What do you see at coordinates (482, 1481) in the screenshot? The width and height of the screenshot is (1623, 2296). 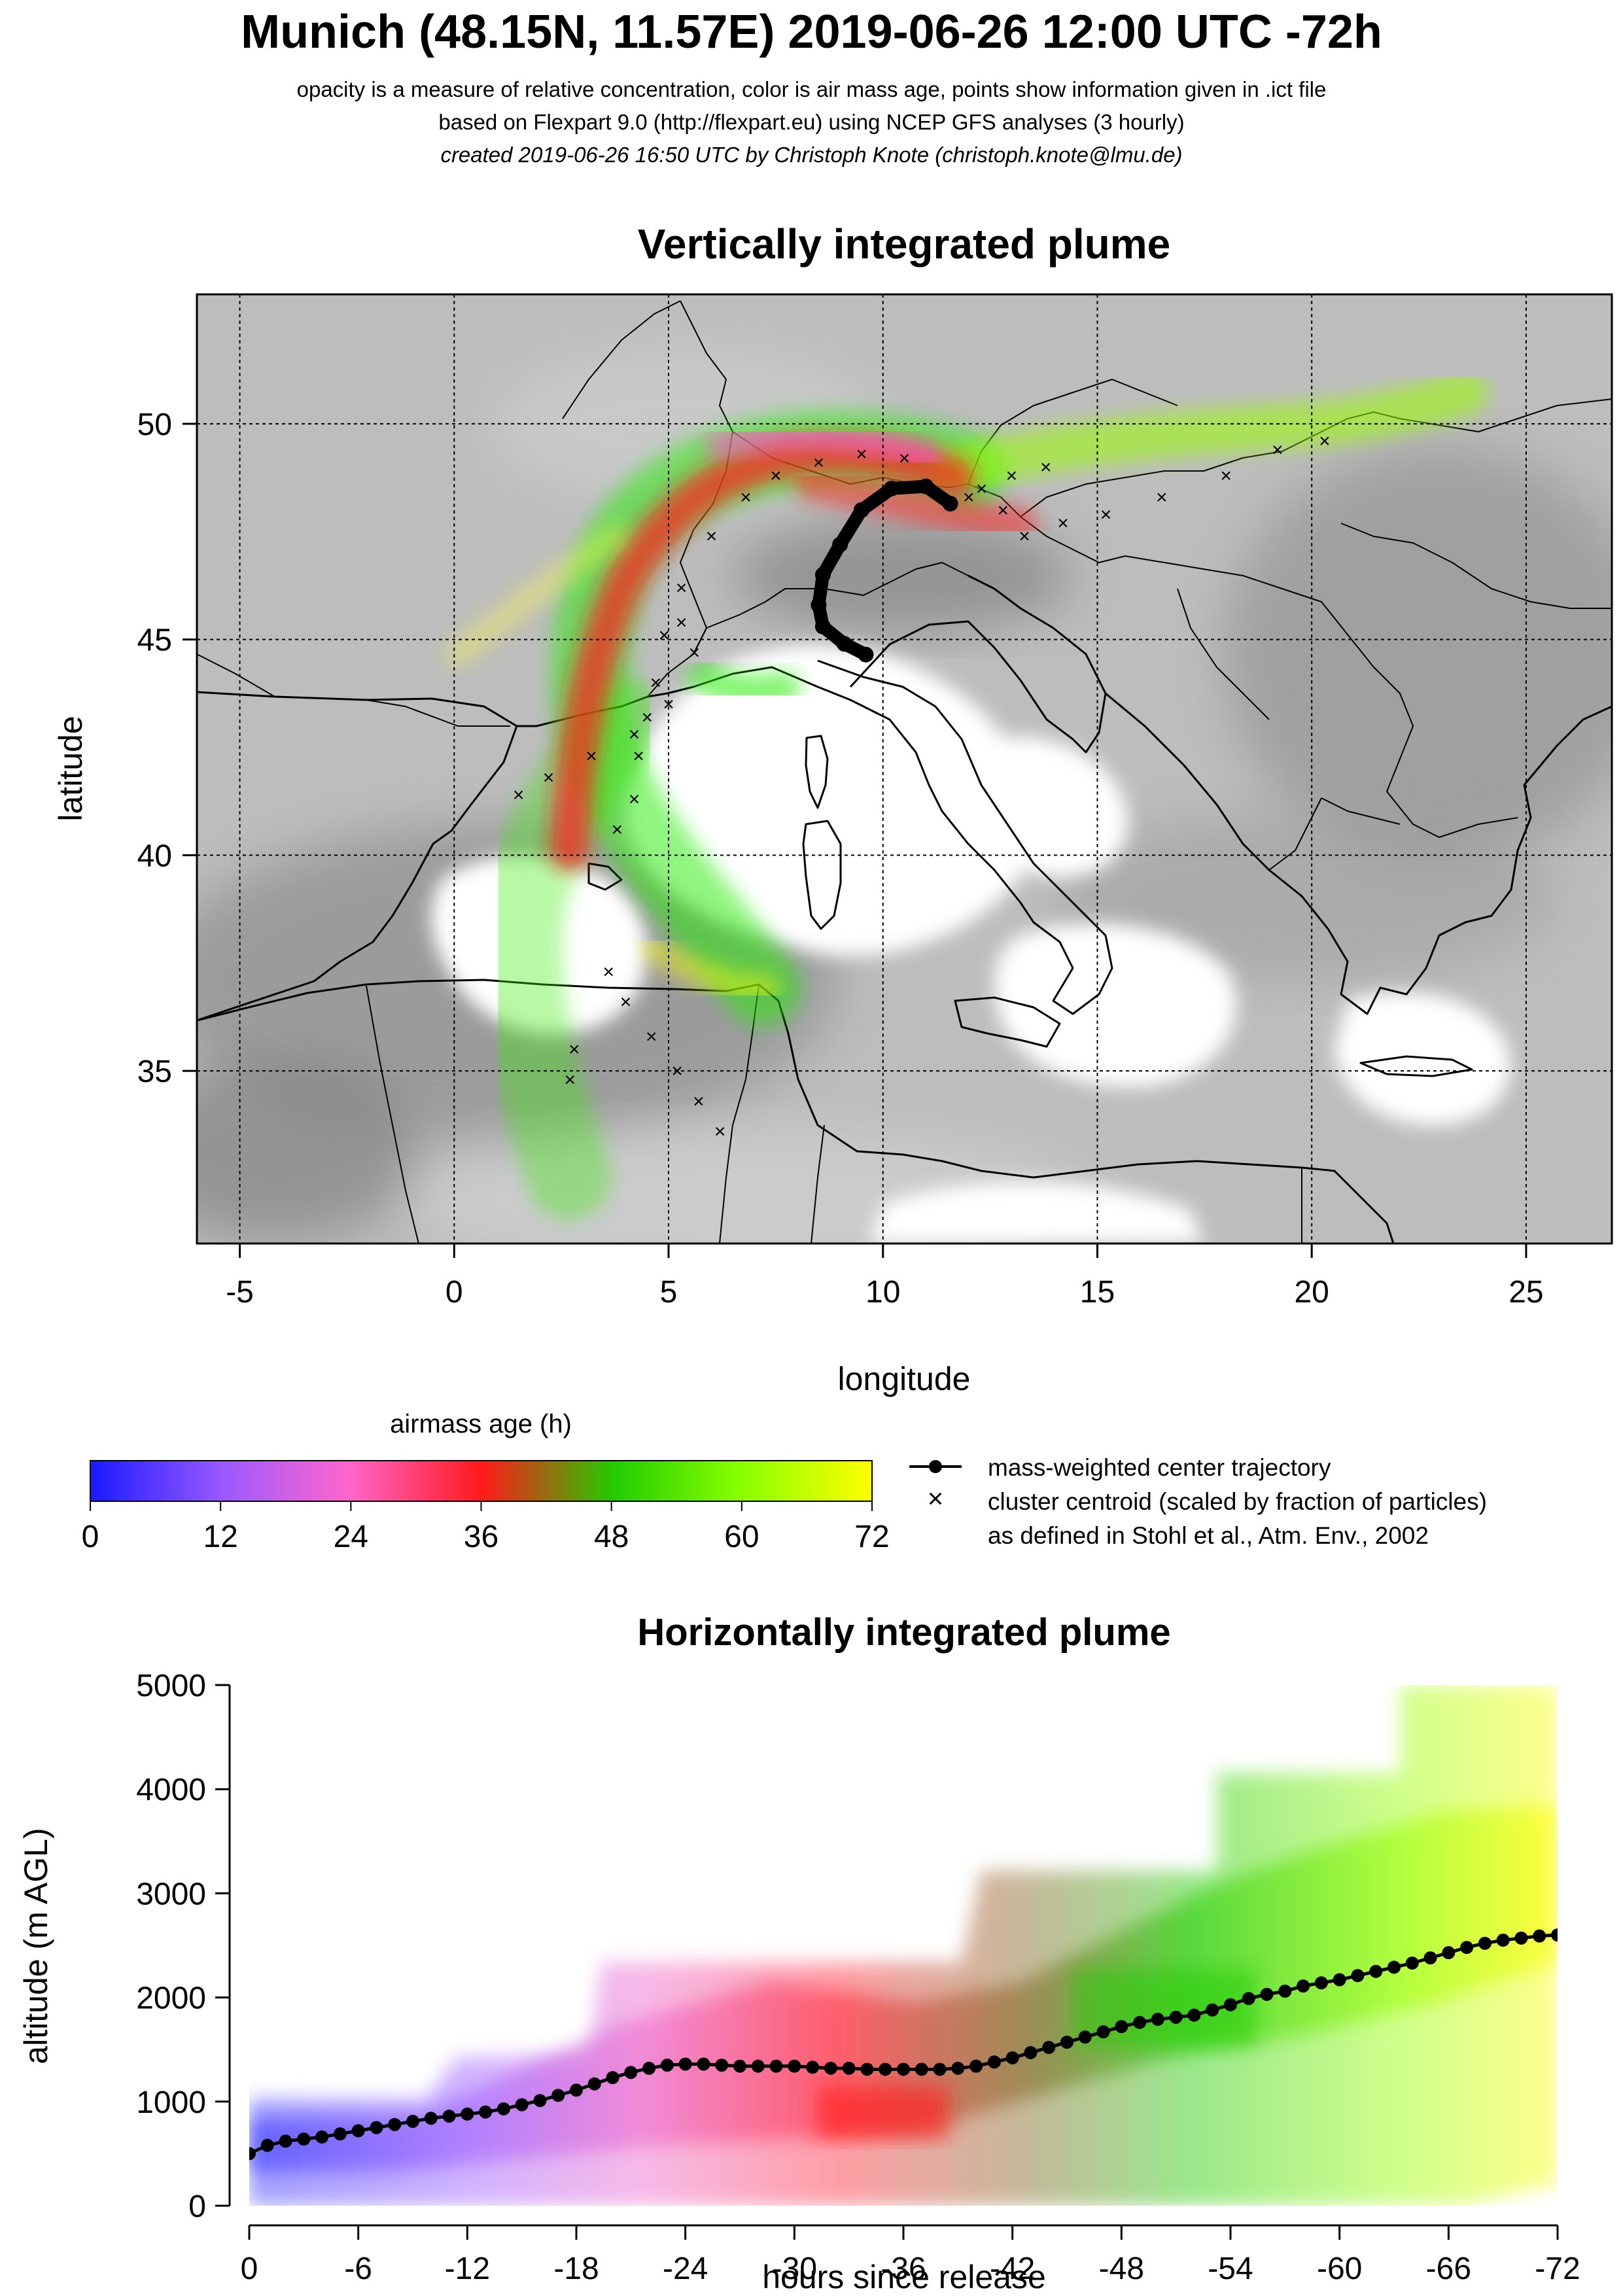 I see `age-colorbar` at bounding box center [482, 1481].